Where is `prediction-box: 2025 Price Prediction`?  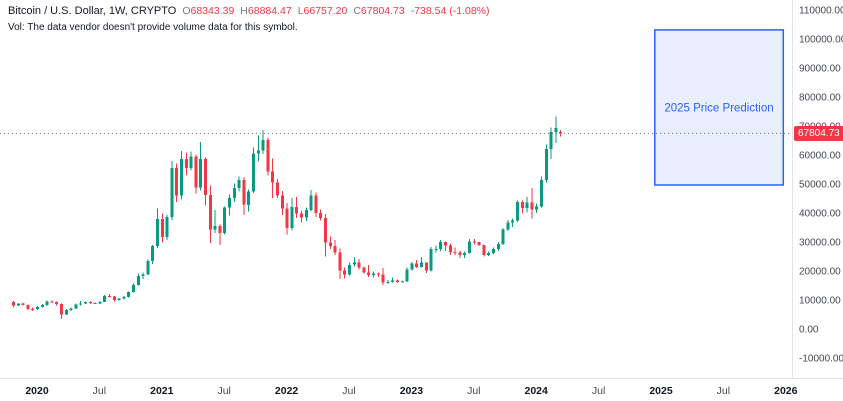 prediction-box: 2025 Price Prediction is located at coordinates (719, 107).